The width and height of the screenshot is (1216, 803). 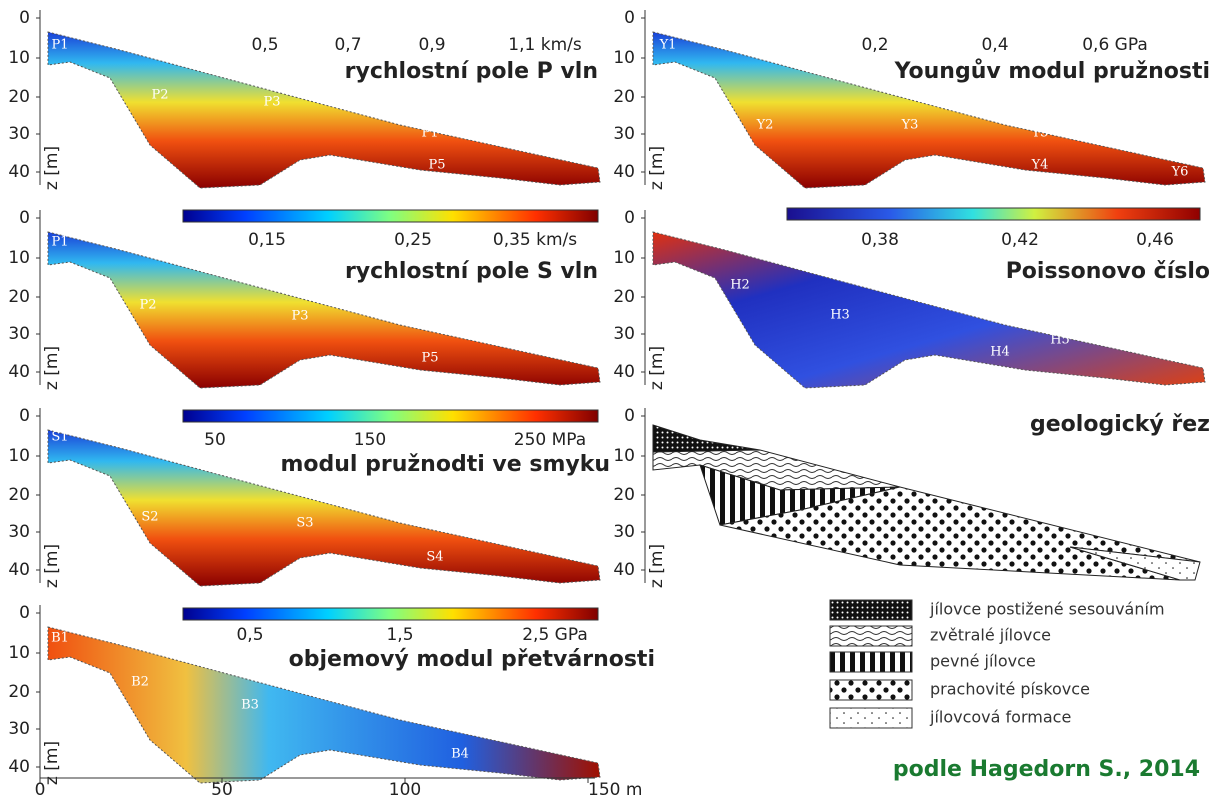 I want to click on scale-label: 250 MPa, so click(x=550, y=440).